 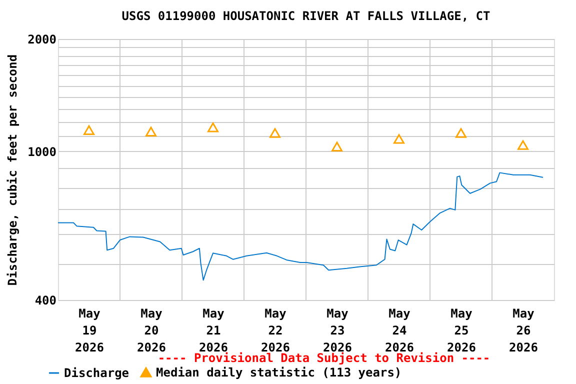 I want to click on y-tick-label: 2000, so click(x=42, y=39).